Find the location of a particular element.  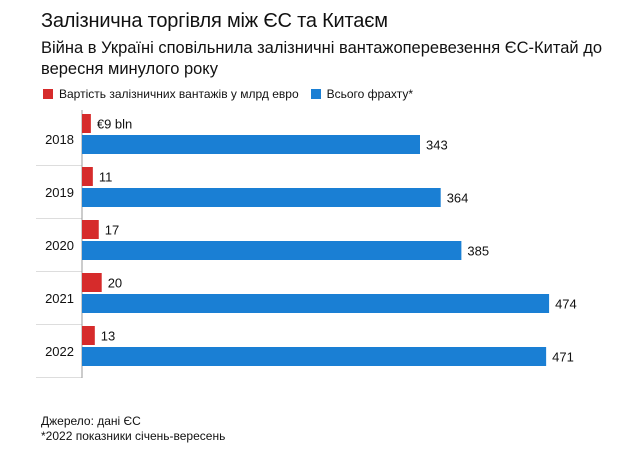

data-label-freight: 364 is located at coordinates (458, 198).